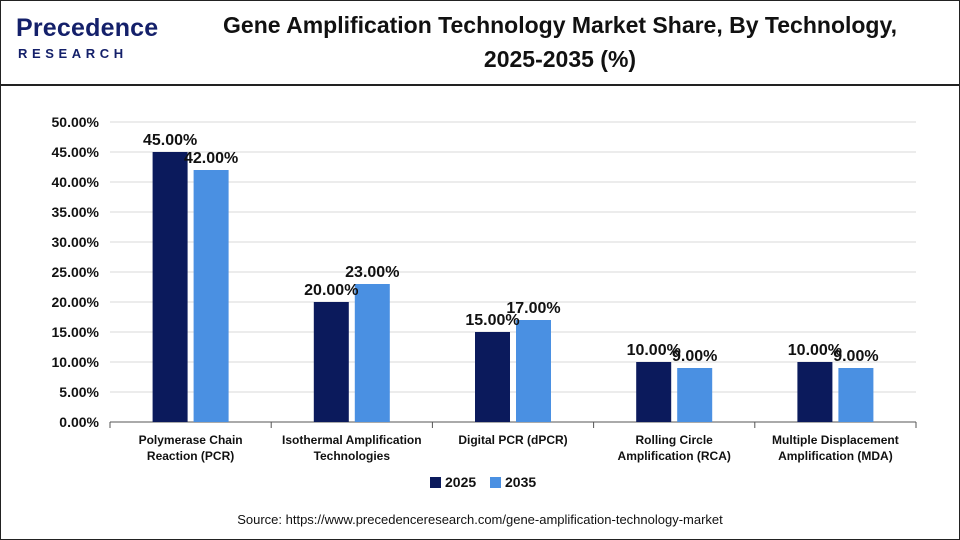  I want to click on brand-logo: Precedence RESEARCH, so click(91, 40).